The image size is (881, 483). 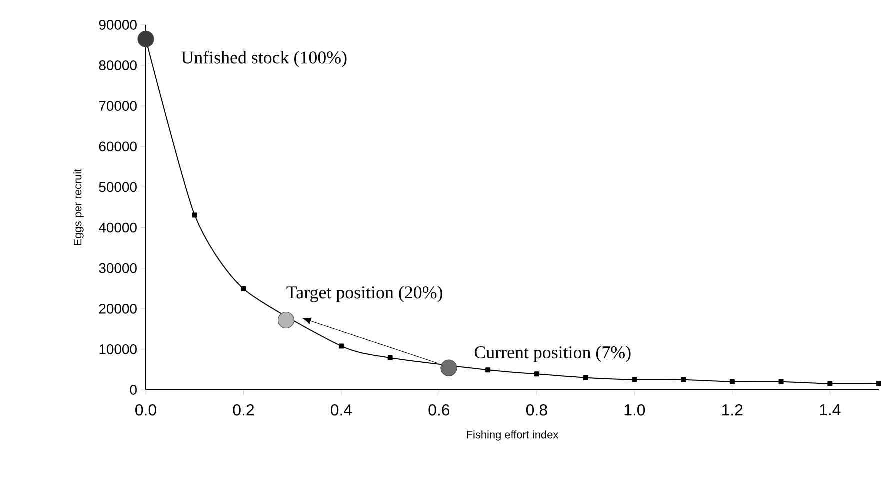 I want to click on y-tick-label: 50000, so click(x=118, y=187).